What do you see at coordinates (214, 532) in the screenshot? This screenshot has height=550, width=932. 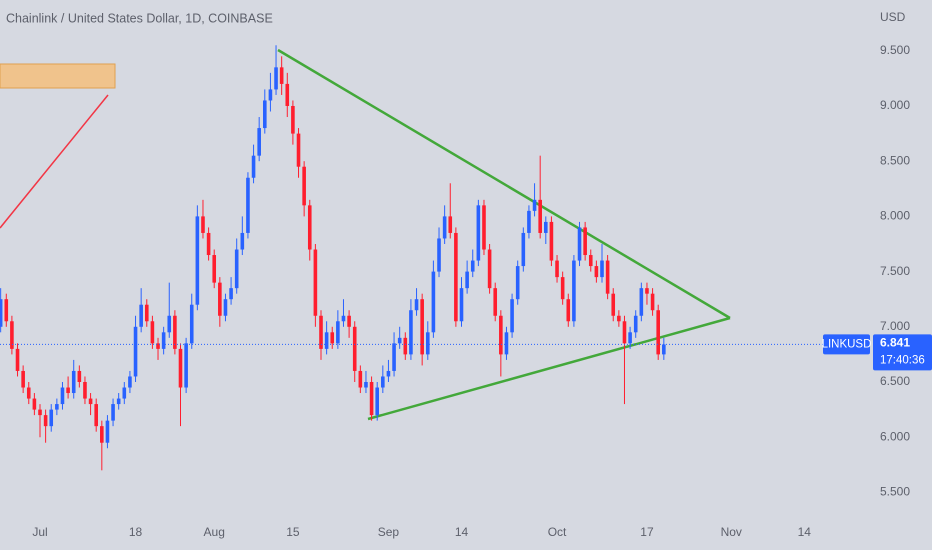 I see `x-tick-label: Aug` at bounding box center [214, 532].